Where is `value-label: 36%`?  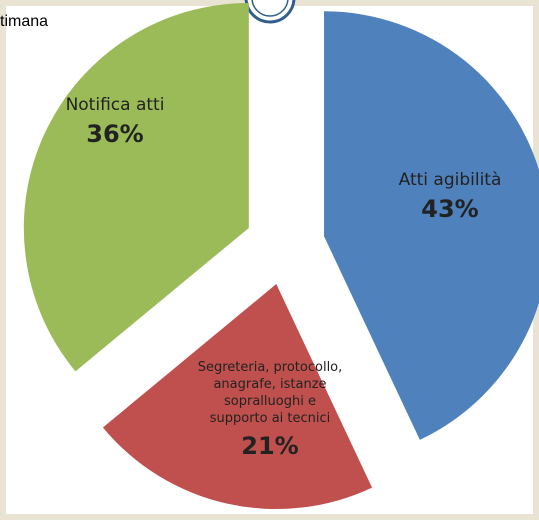 value-label: 36% is located at coordinates (115, 134).